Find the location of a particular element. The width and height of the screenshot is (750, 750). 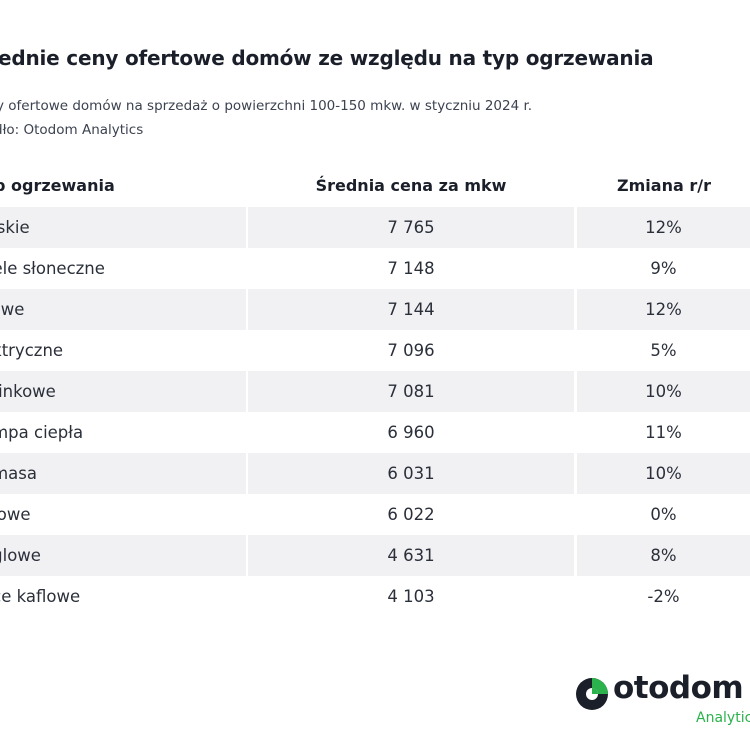

table-row: minkowe 7 081 10% is located at coordinates (375, 391).